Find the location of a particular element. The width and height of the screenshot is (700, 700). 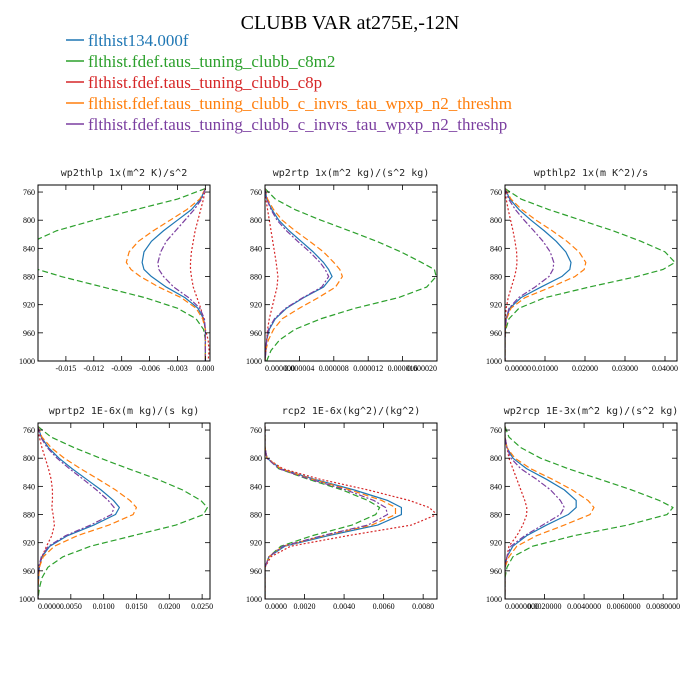

x-tick-label: 0.000000 is located at coordinates (280, 368).